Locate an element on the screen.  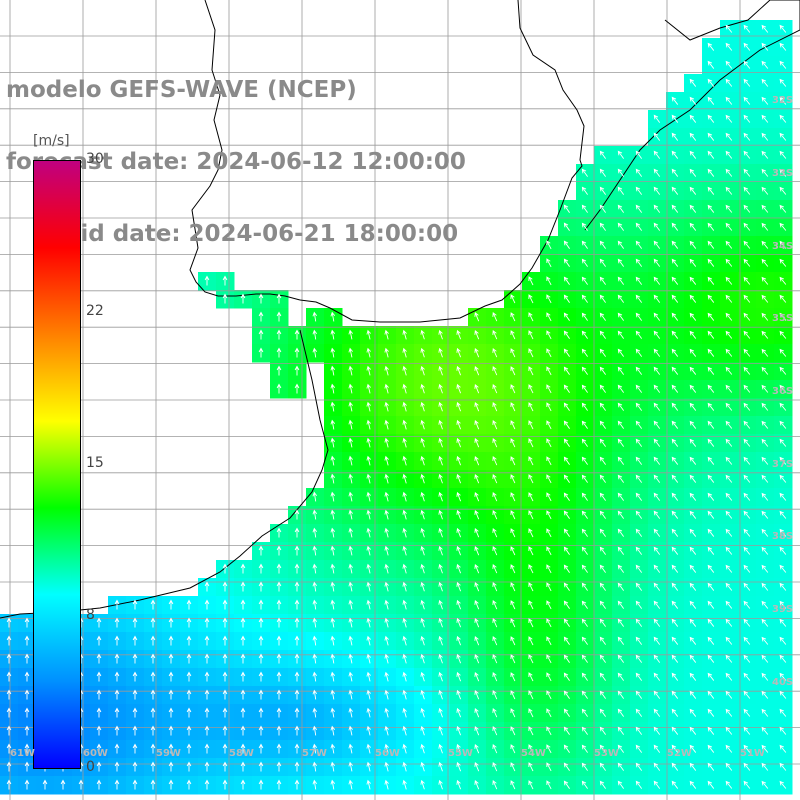
forecast-date: forecast date: 2024-06-12 12:00:00 is located at coordinates (236, 162).